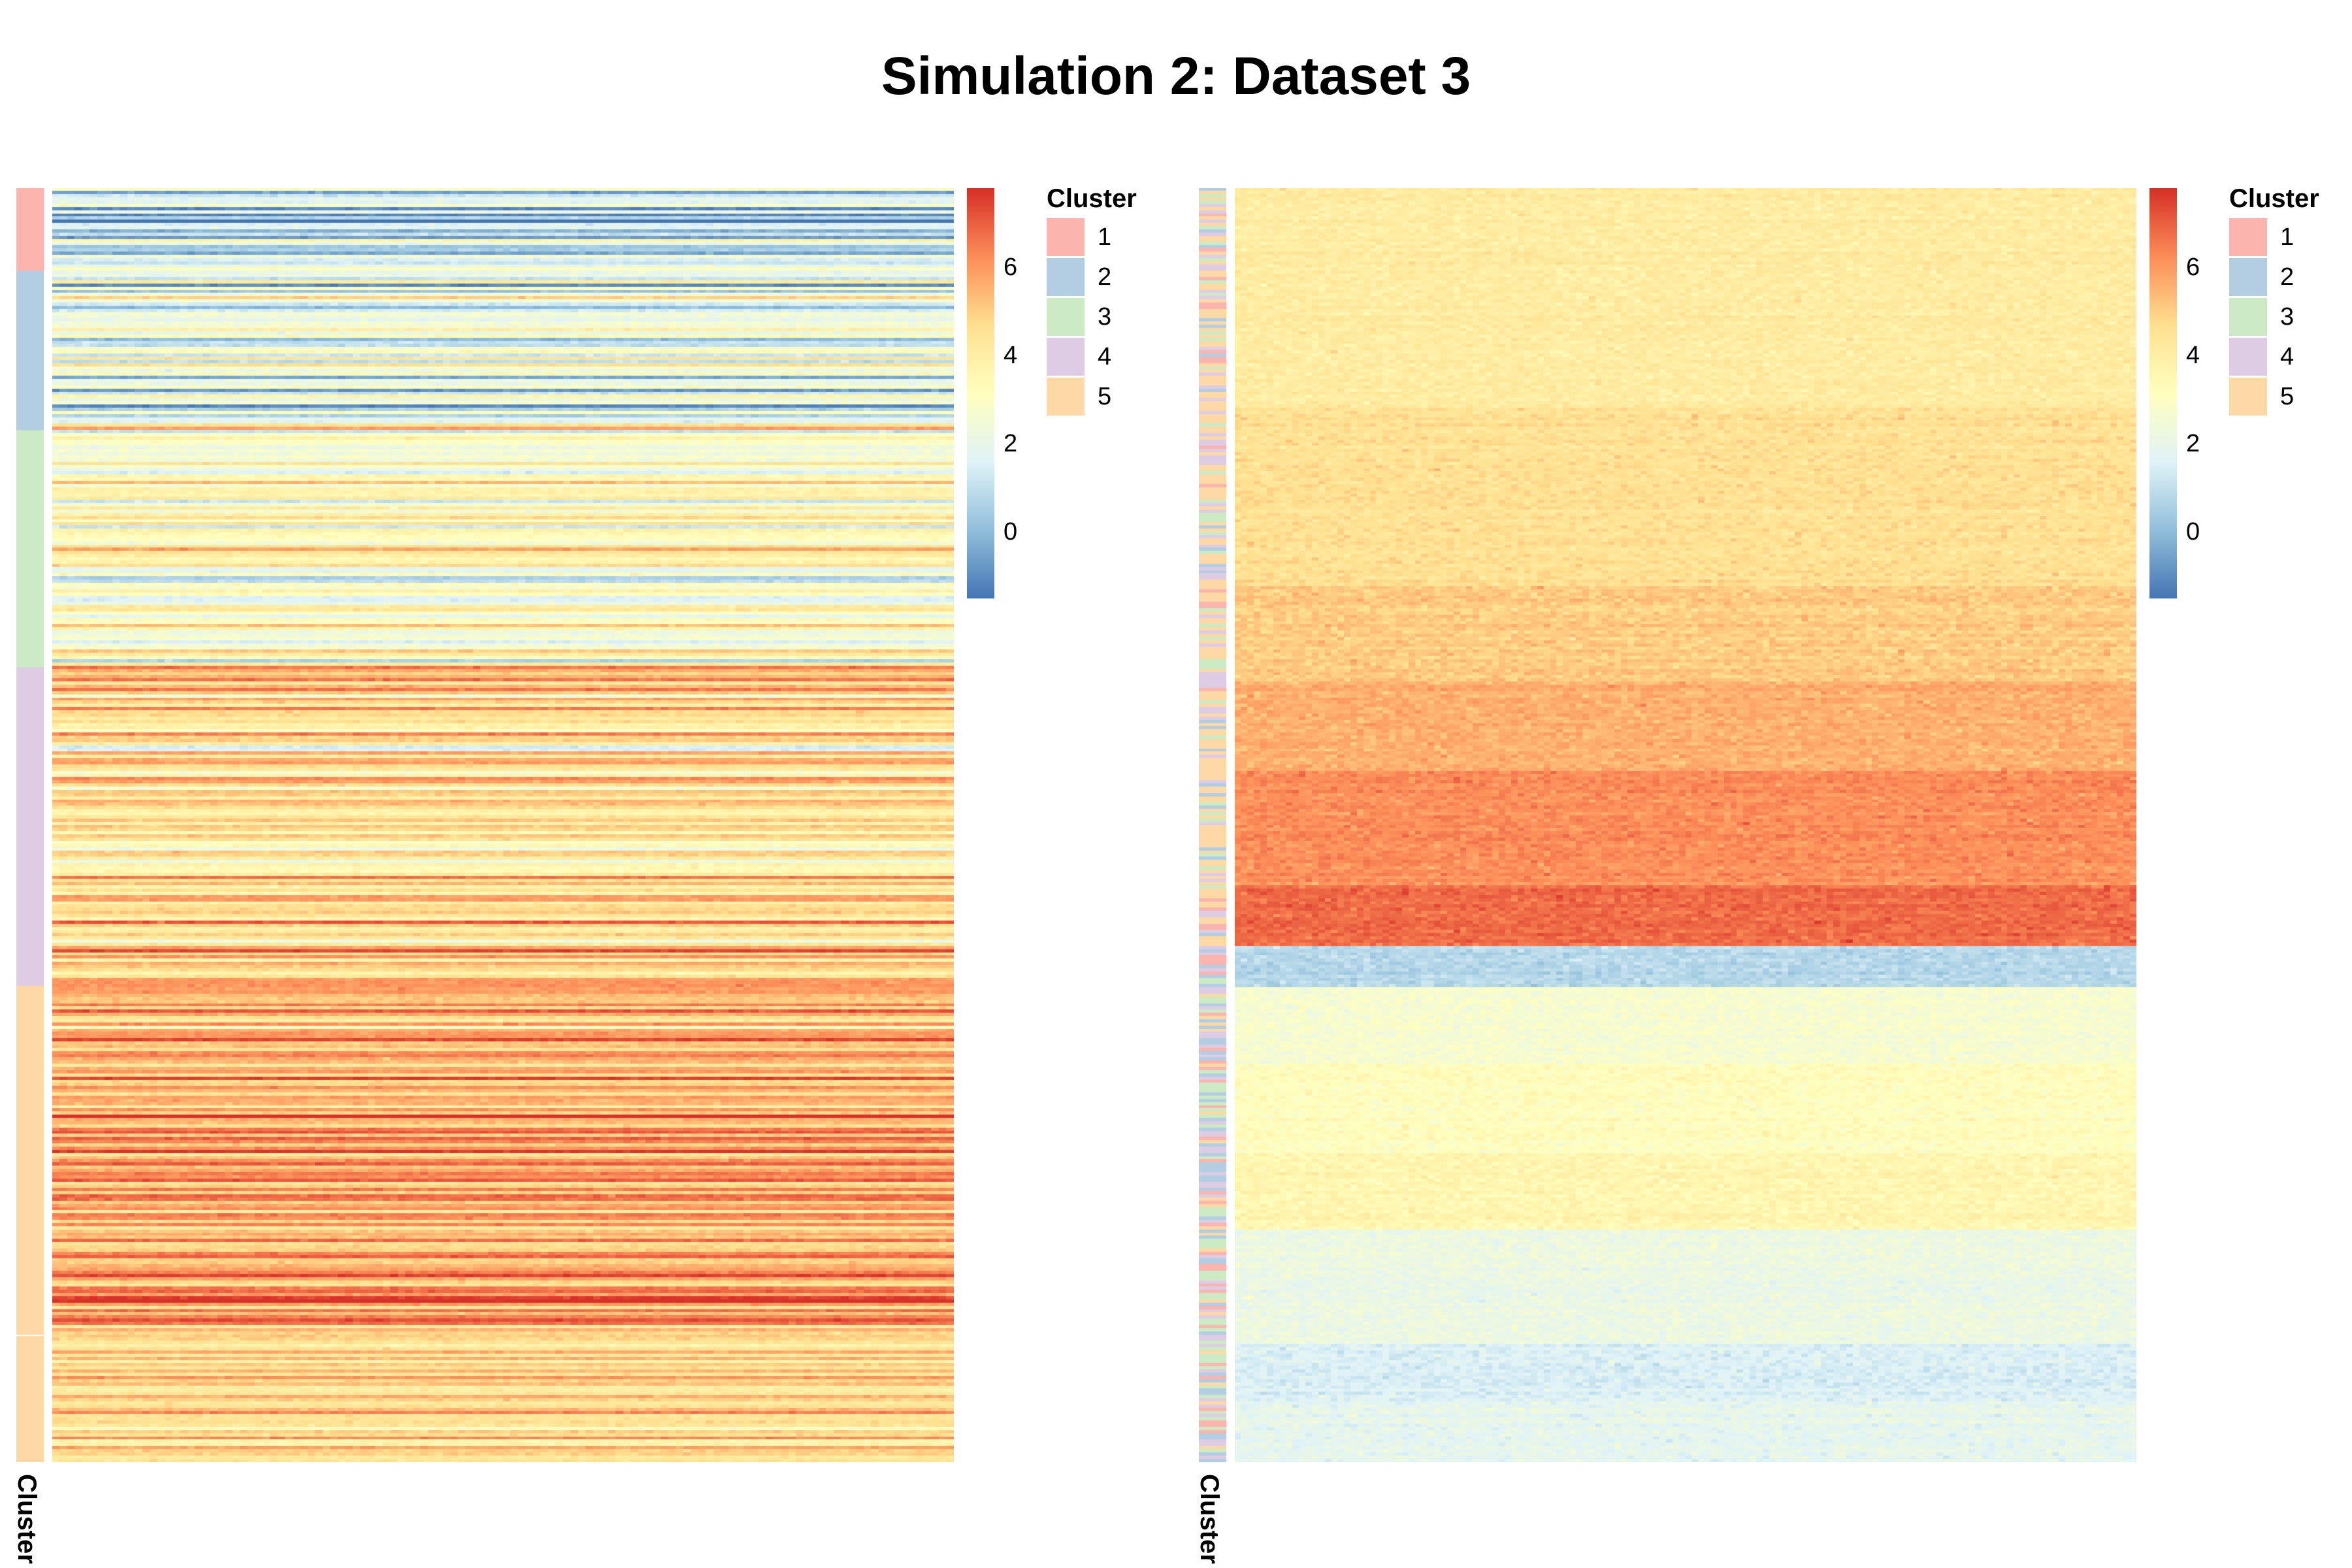 The width and height of the screenshot is (2352, 1568). Describe the element at coordinates (2163, 393) in the screenshot. I see `color-scale-bar-right` at that location.